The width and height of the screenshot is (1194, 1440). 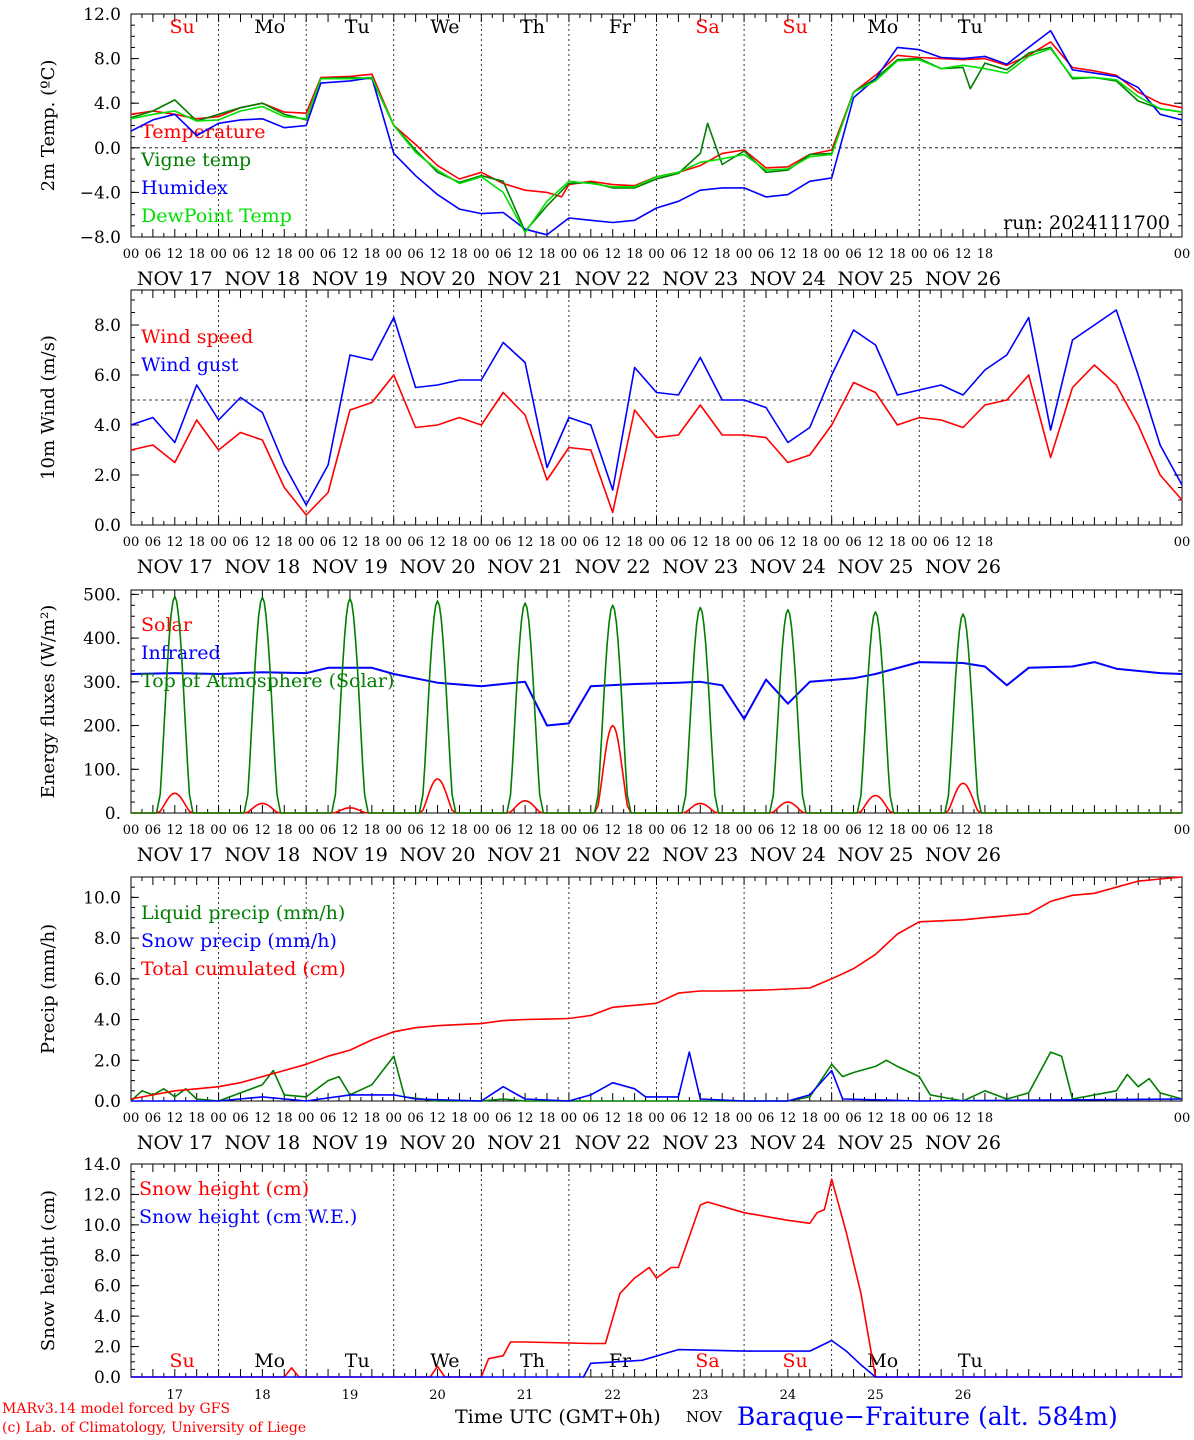 What do you see at coordinates (558, 1417) in the screenshot?
I see `x-axis-title: Time UTC (GMT+0h)` at bounding box center [558, 1417].